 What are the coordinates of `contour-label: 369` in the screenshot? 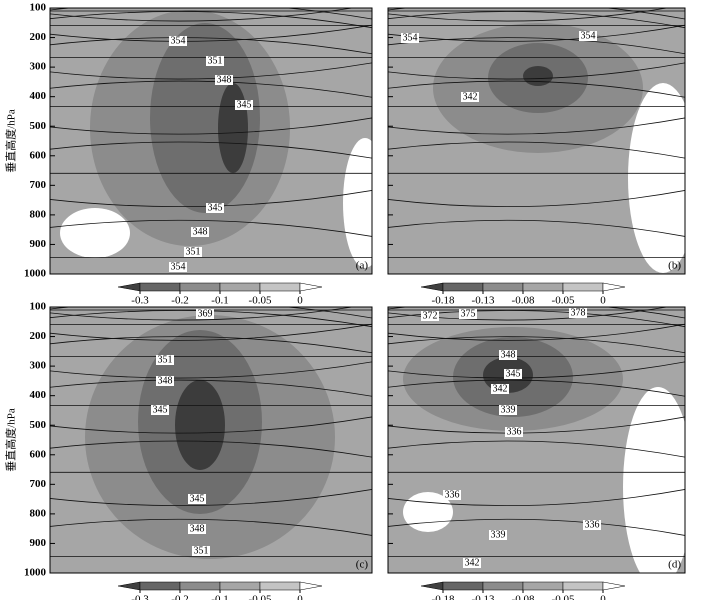 It's located at (205, 313).